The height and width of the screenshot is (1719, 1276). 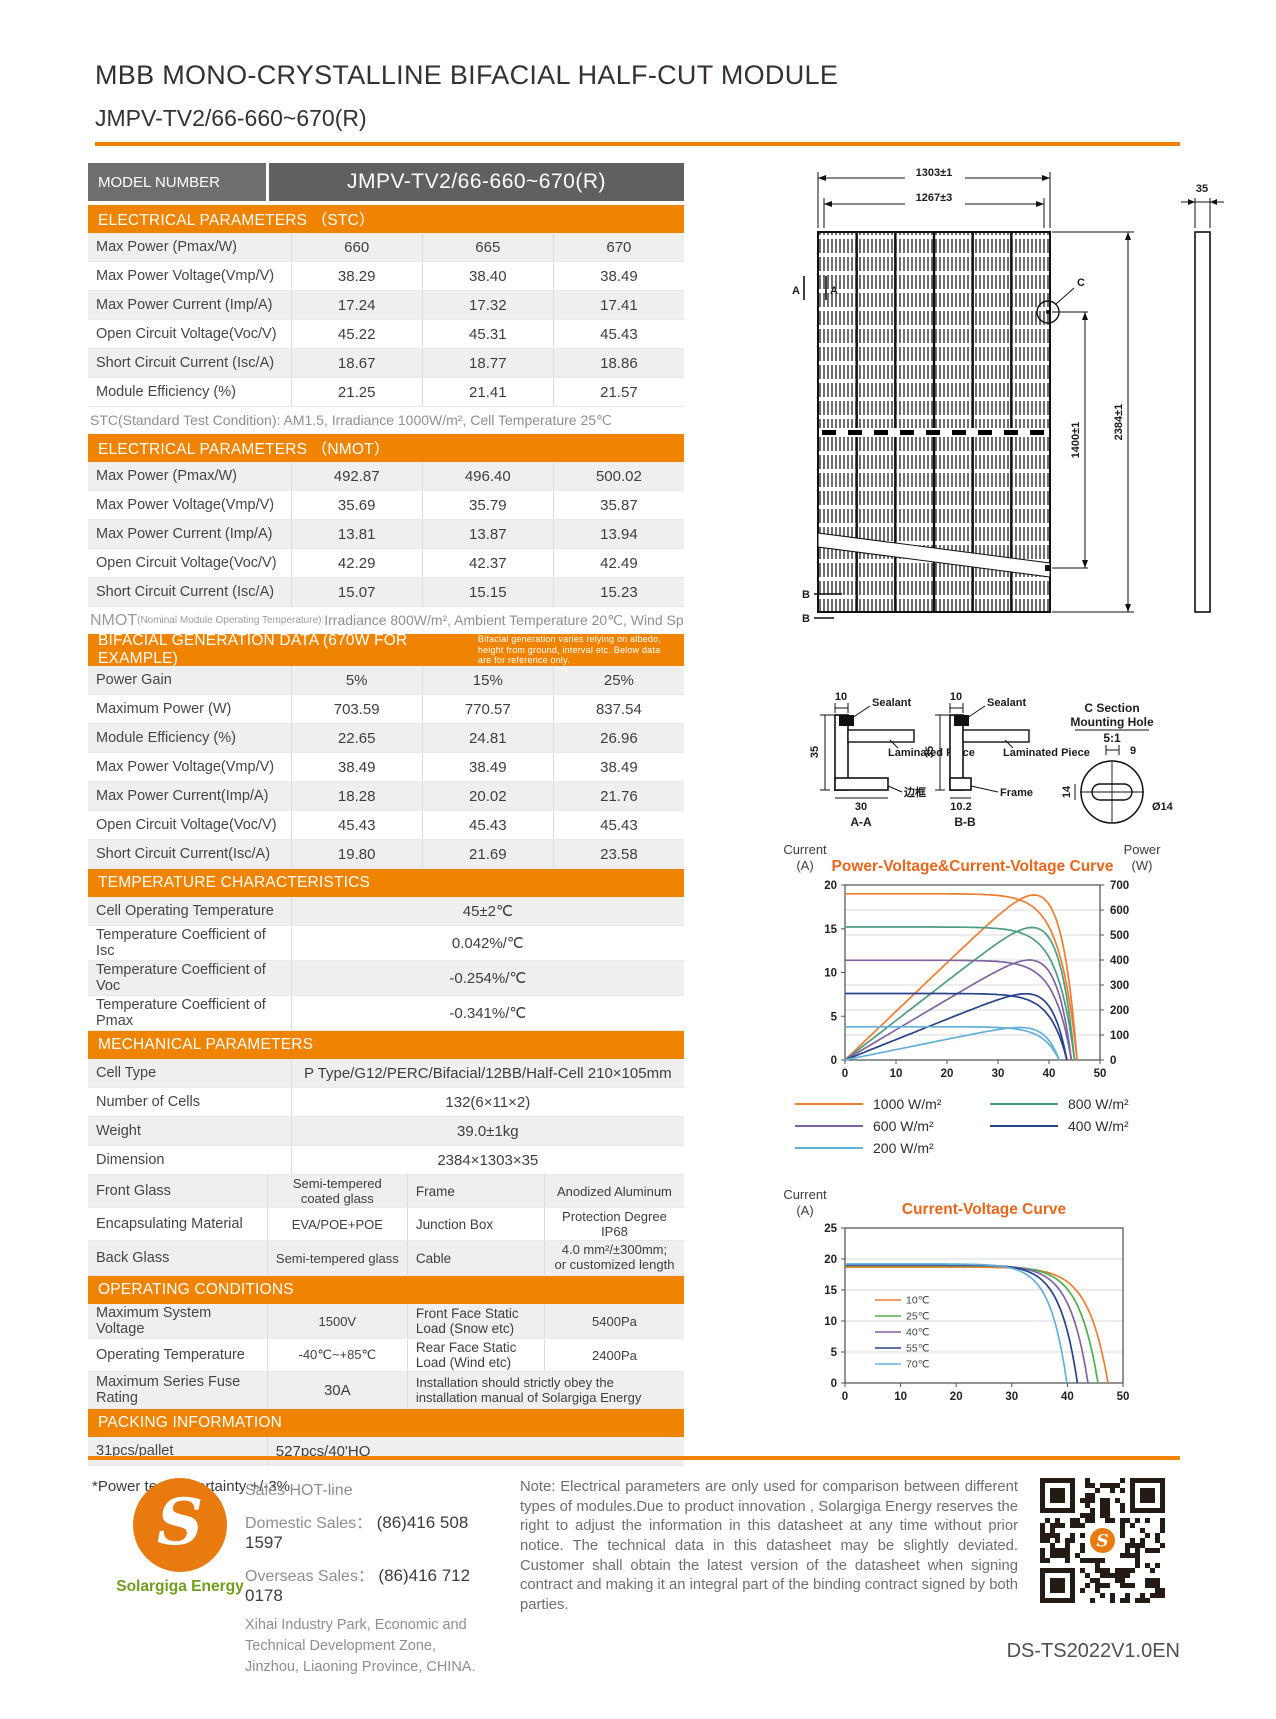 I want to click on svg-text: 25℃, so click(x=918, y=1317).